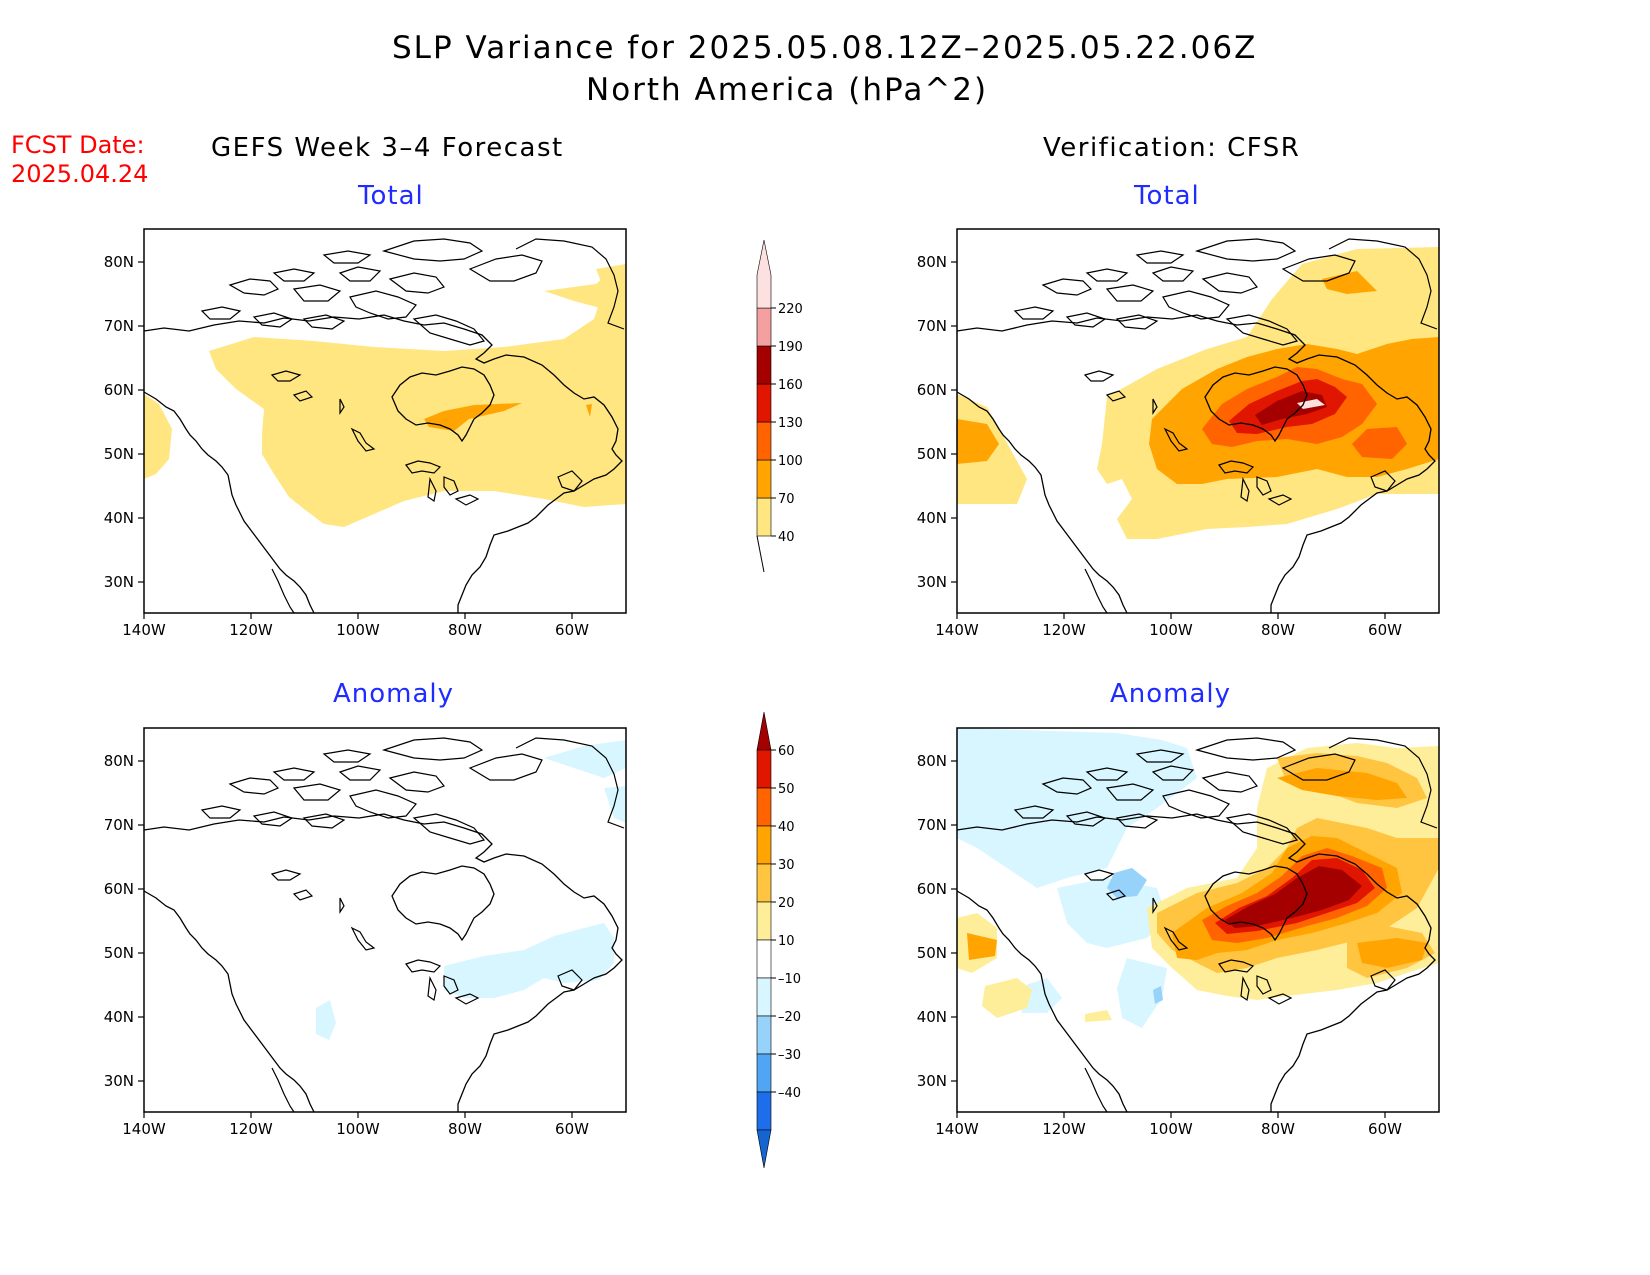 The height and width of the screenshot is (1275, 1650). I want to click on colorbar-level-label: –40, so click(789, 1093).